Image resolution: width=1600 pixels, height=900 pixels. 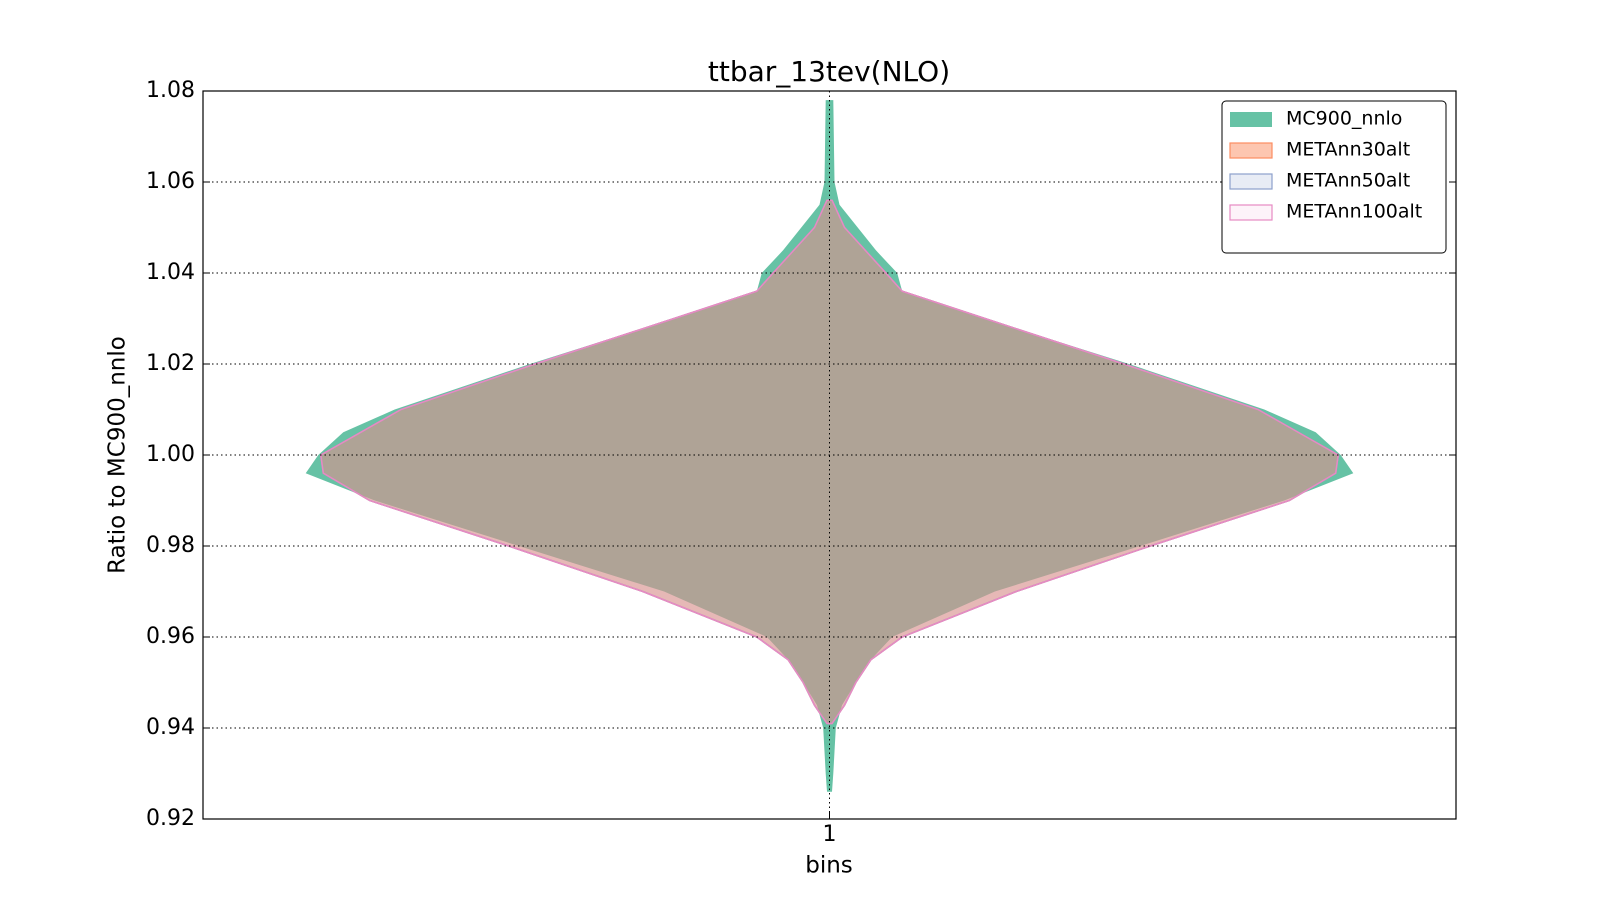 What do you see at coordinates (118, 455) in the screenshot?
I see `y-axis-label: Ratio to MC900_nnlo` at bounding box center [118, 455].